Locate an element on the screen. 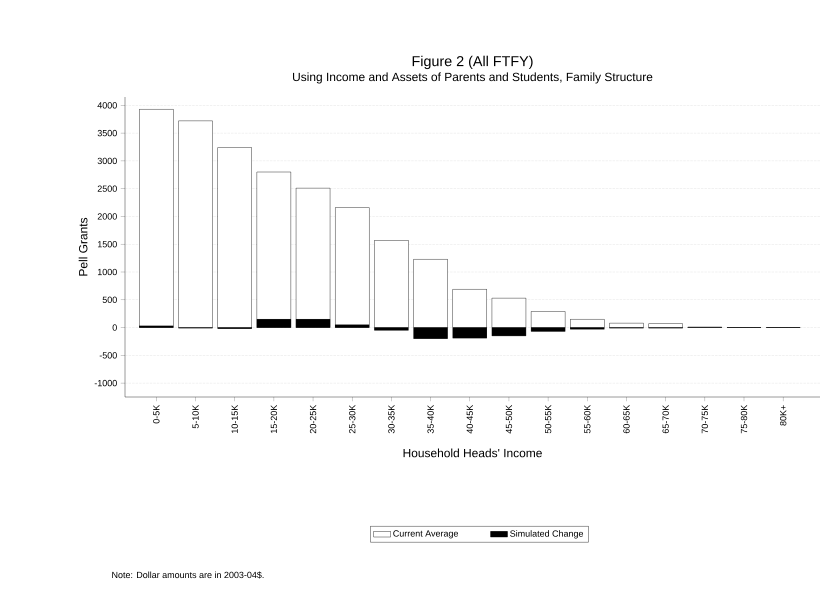  x-tick-label: 10-15K is located at coordinates (235, 418).